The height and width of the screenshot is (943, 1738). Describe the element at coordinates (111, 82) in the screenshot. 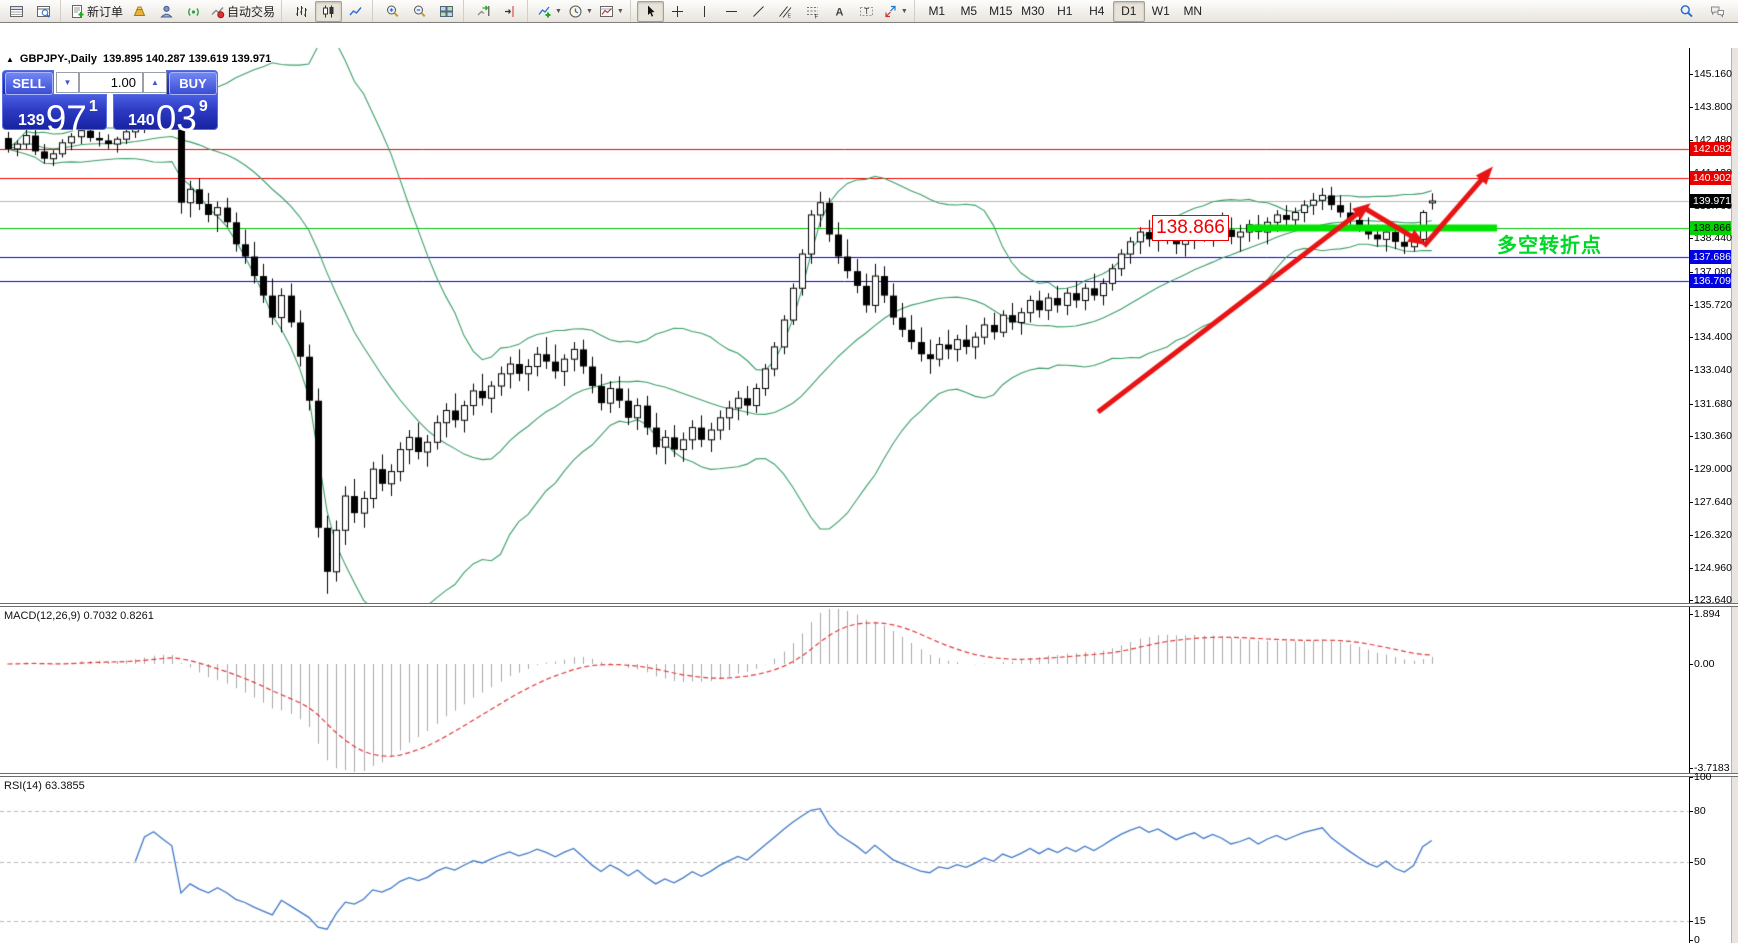

I see `amount-input` at that location.